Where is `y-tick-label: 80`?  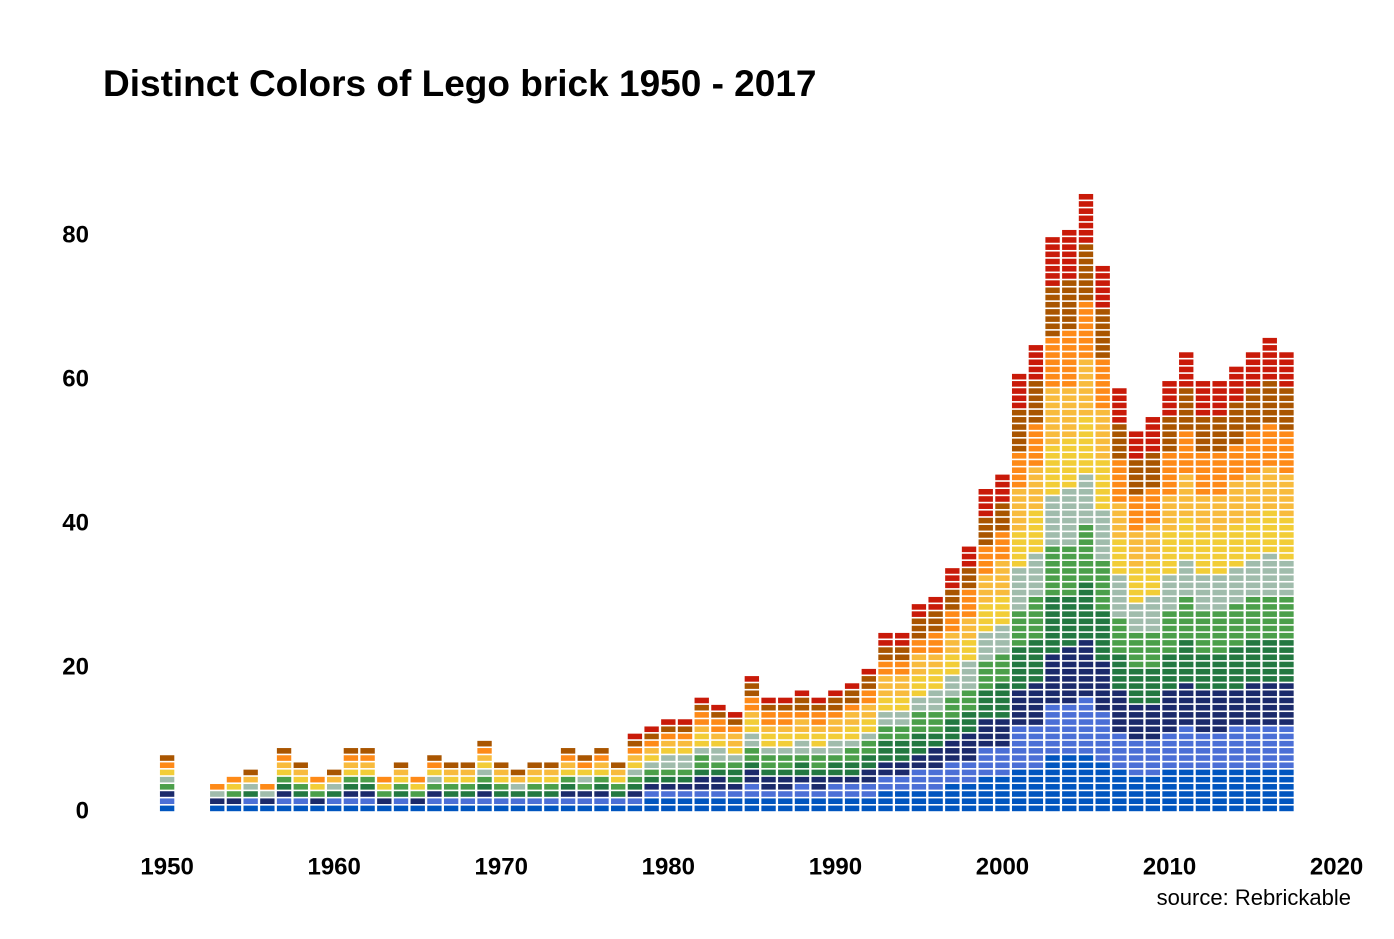 y-tick-label: 80 is located at coordinates (75, 235).